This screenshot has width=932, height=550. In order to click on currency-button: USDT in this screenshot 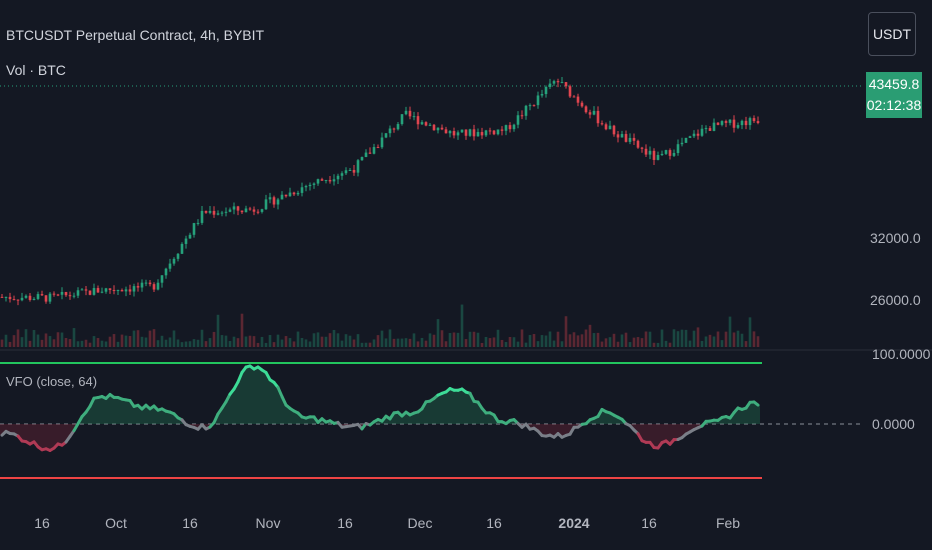, I will do `click(892, 34)`.